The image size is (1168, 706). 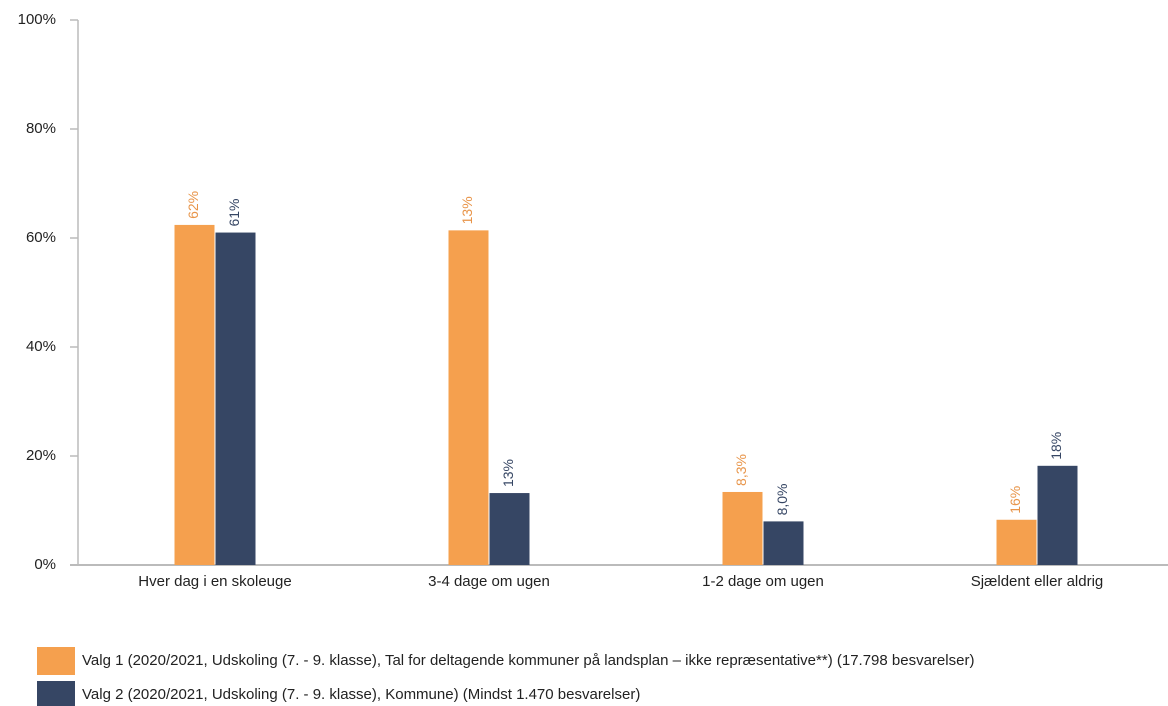 What do you see at coordinates (41, 455) in the screenshot?
I see `y-tick-label: 20%` at bounding box center [41, 455].